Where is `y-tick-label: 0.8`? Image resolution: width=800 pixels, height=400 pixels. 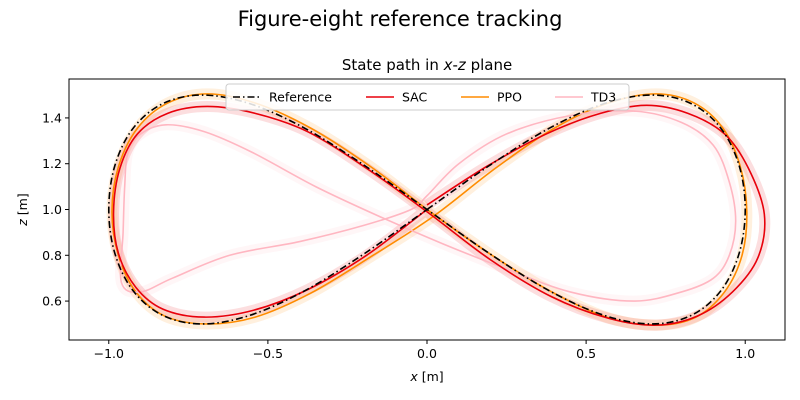 y-tick-label: 0.8 is located at coordinates (52, 255).